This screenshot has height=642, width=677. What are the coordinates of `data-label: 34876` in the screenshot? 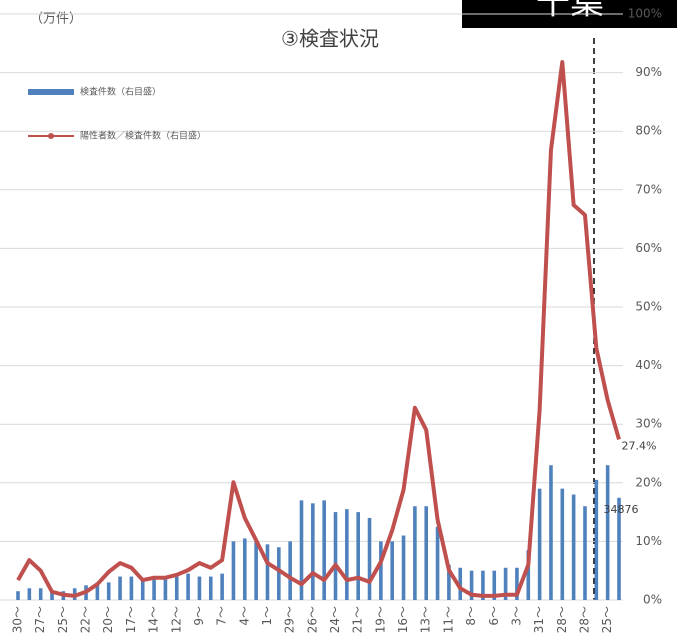 It's located at (621, 509).